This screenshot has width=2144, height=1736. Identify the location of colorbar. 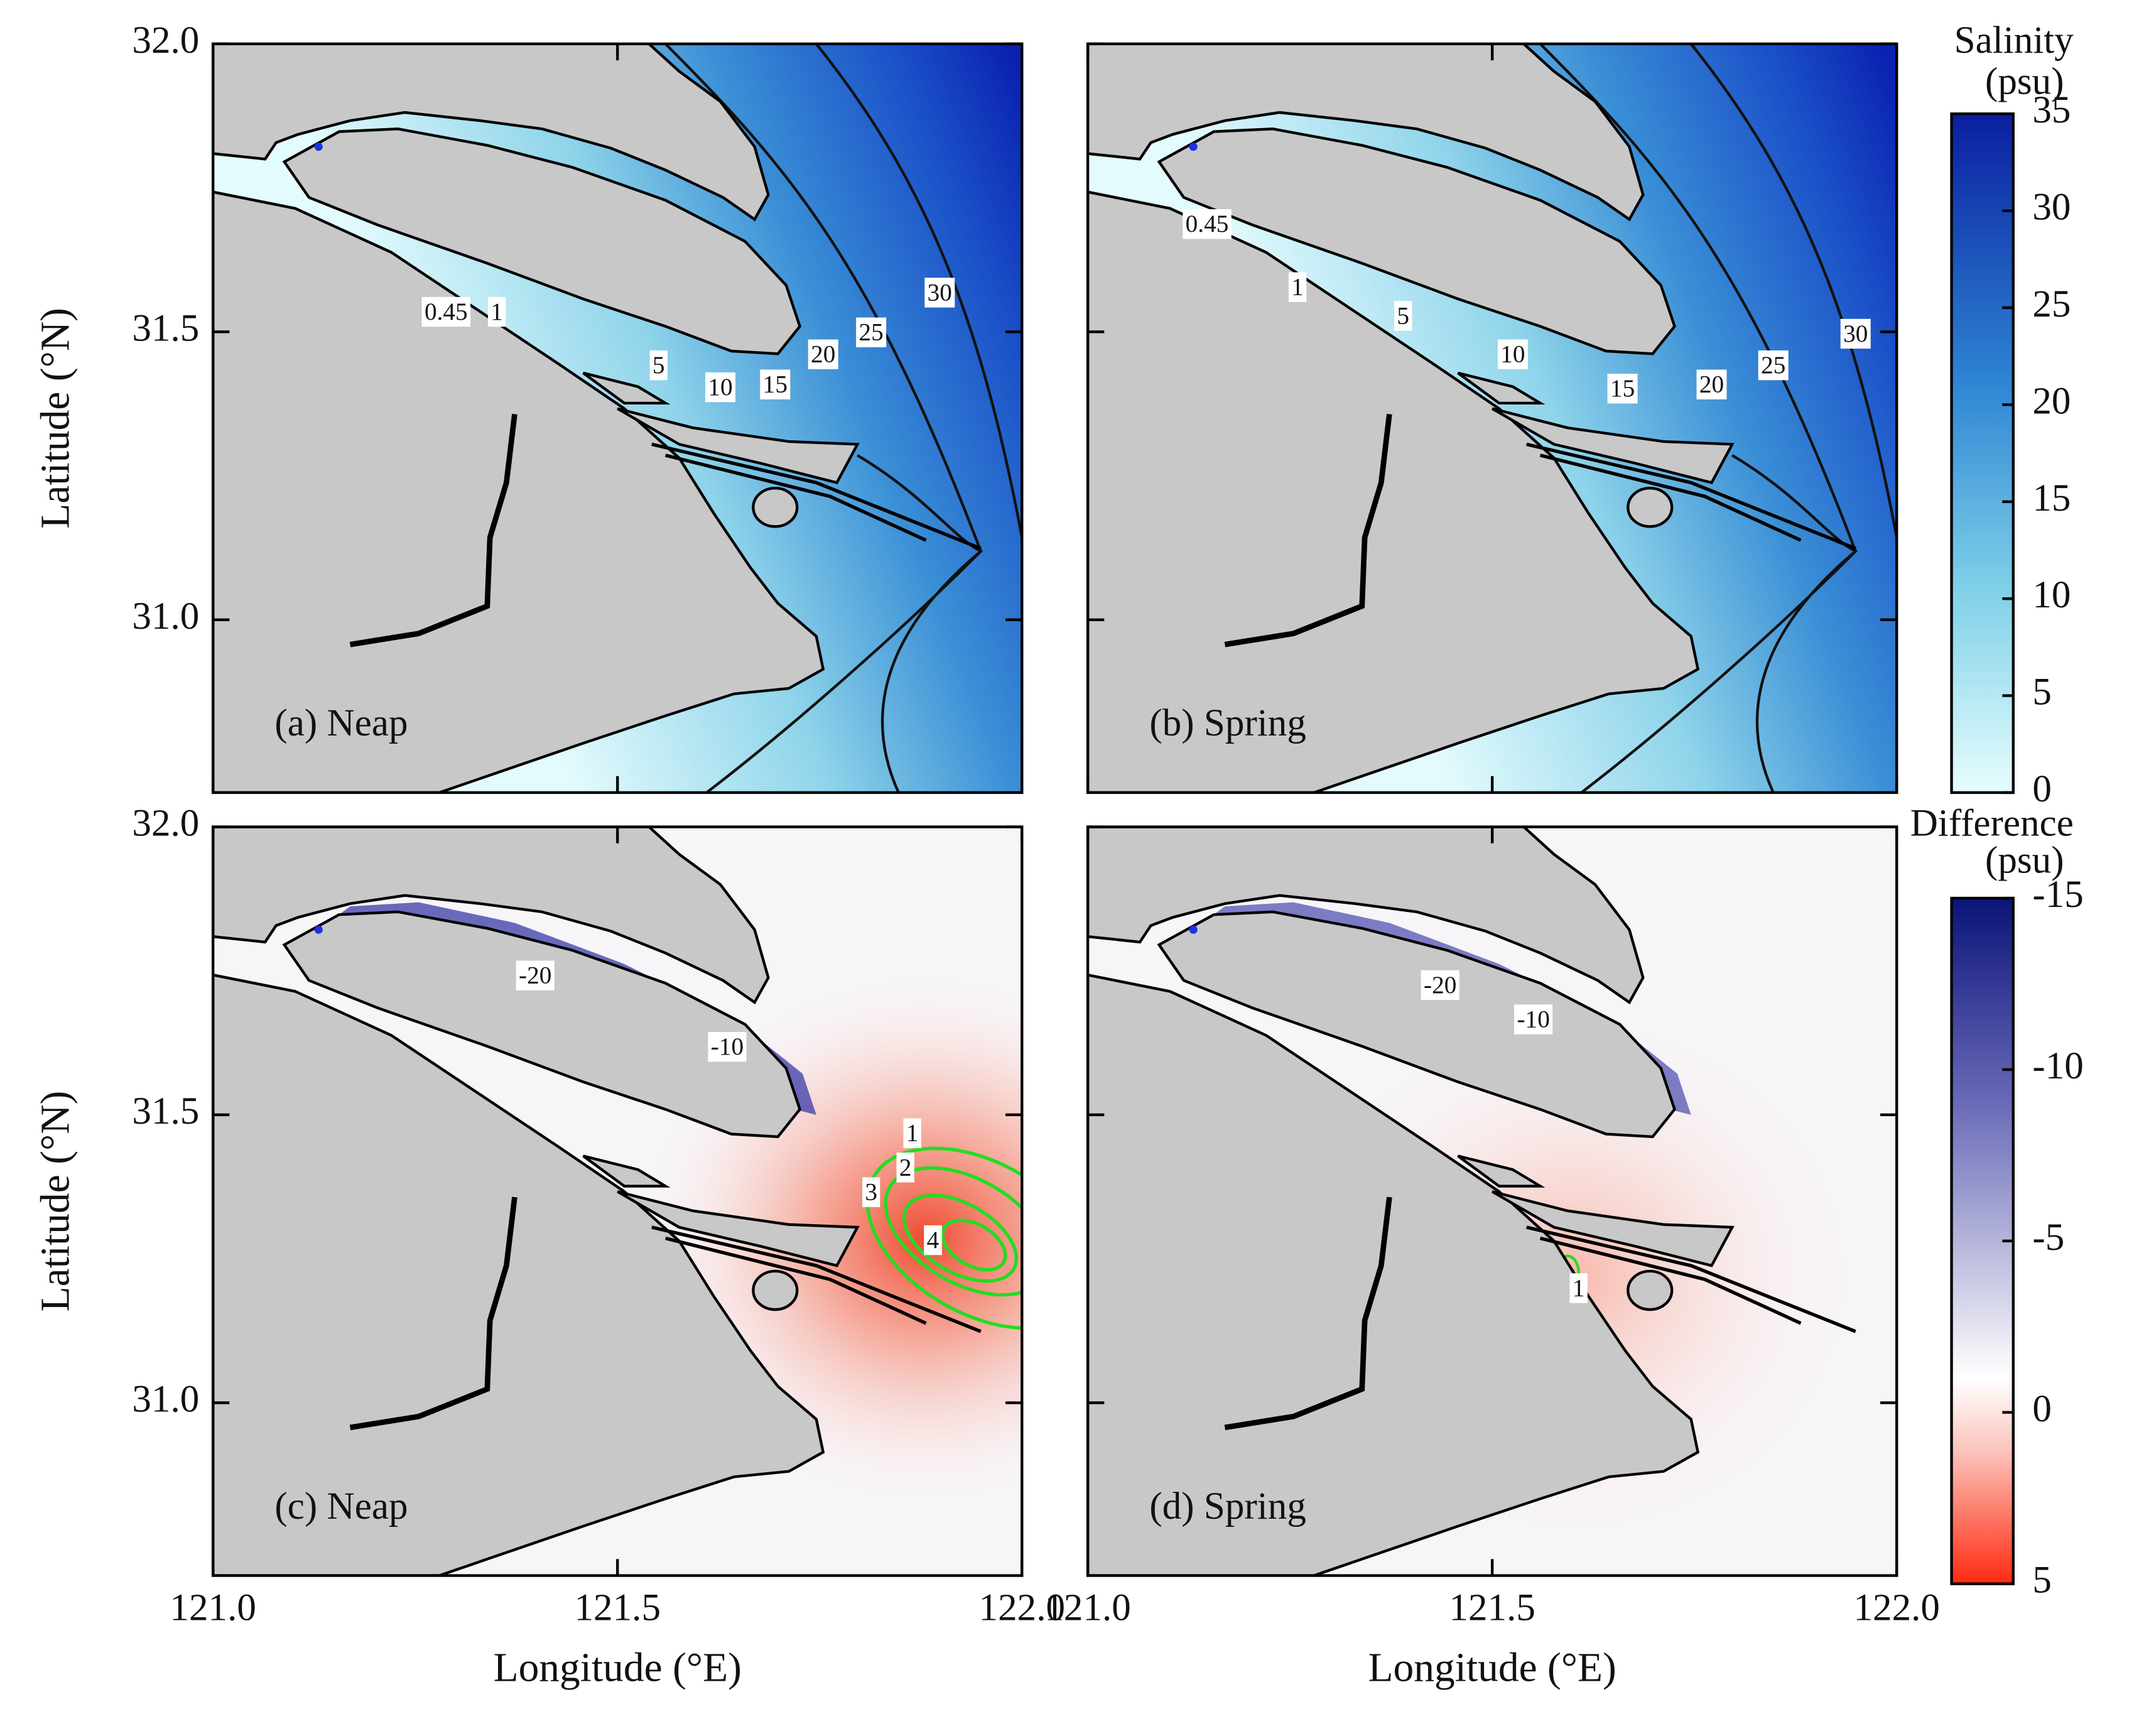
(1983, 454).